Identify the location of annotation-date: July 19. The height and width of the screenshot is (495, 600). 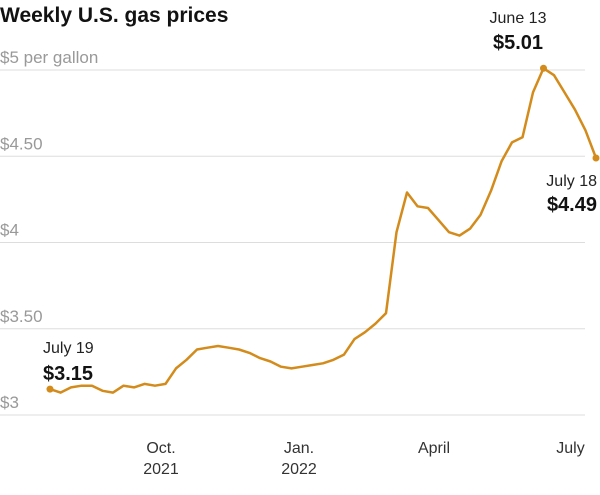
(68, 348).